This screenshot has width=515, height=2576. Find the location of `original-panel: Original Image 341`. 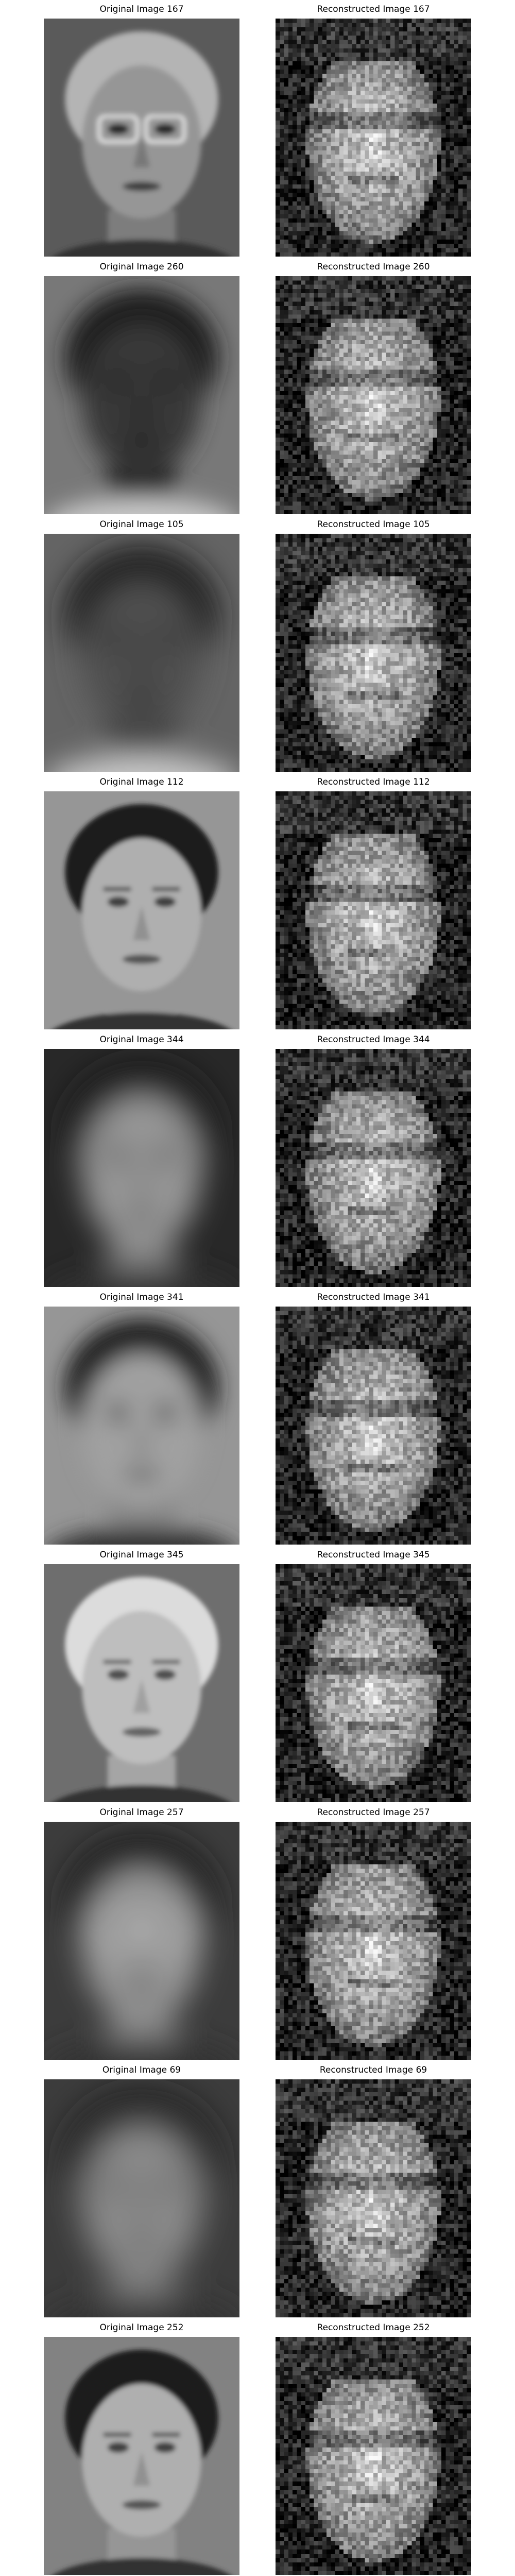

original-panel: Original Image 341 is located at coordinates (141, 1418).